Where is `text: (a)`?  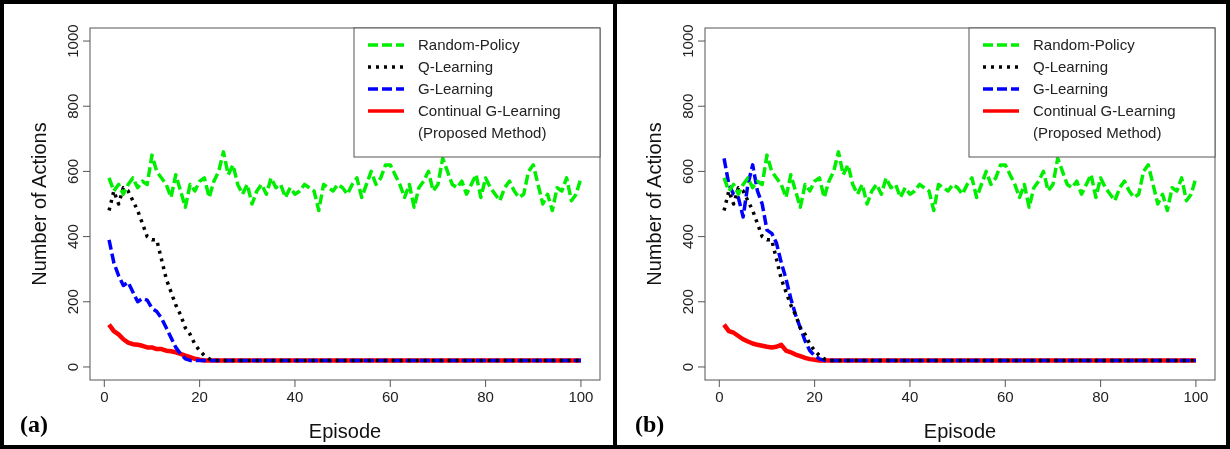 text: (a) is located at coordinates (34, 424).